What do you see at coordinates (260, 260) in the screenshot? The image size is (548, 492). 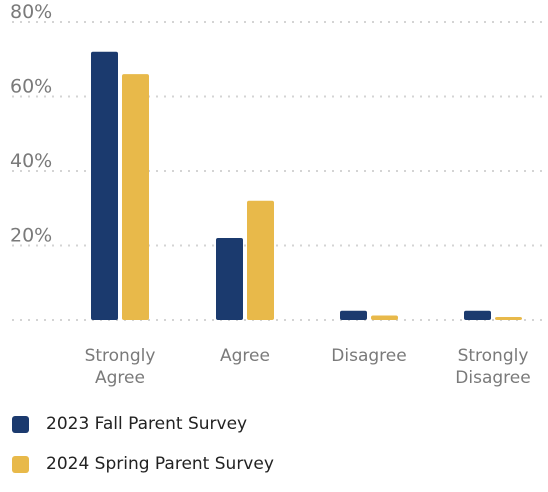 I see `bar-2-agree` at bounding box center [260, 260].